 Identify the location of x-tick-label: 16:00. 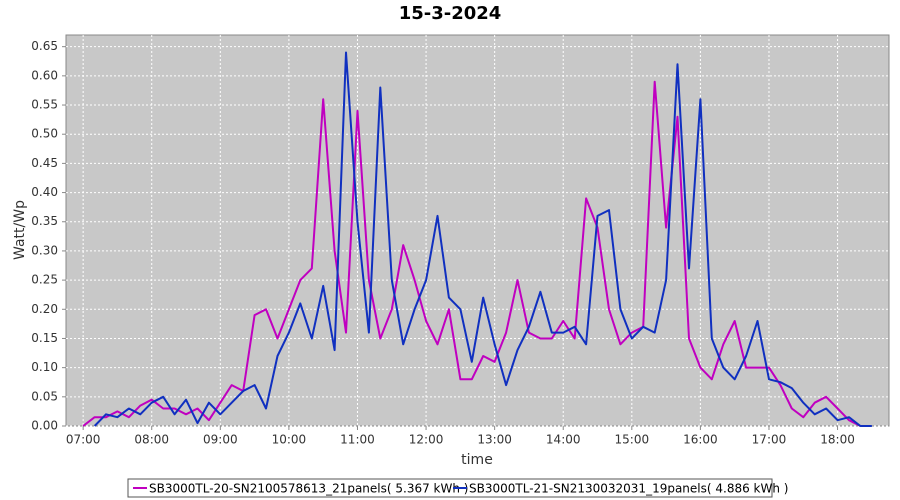
(700, 440).